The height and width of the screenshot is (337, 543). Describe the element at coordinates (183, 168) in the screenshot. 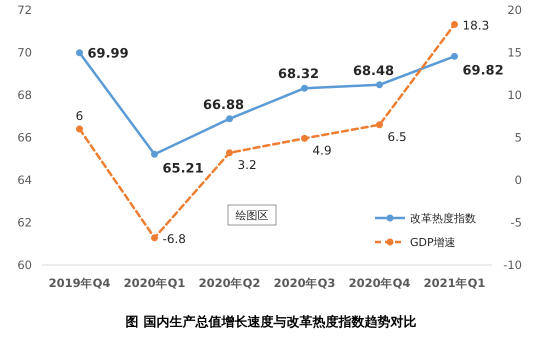

I see `data-label: 65.21` at that location.